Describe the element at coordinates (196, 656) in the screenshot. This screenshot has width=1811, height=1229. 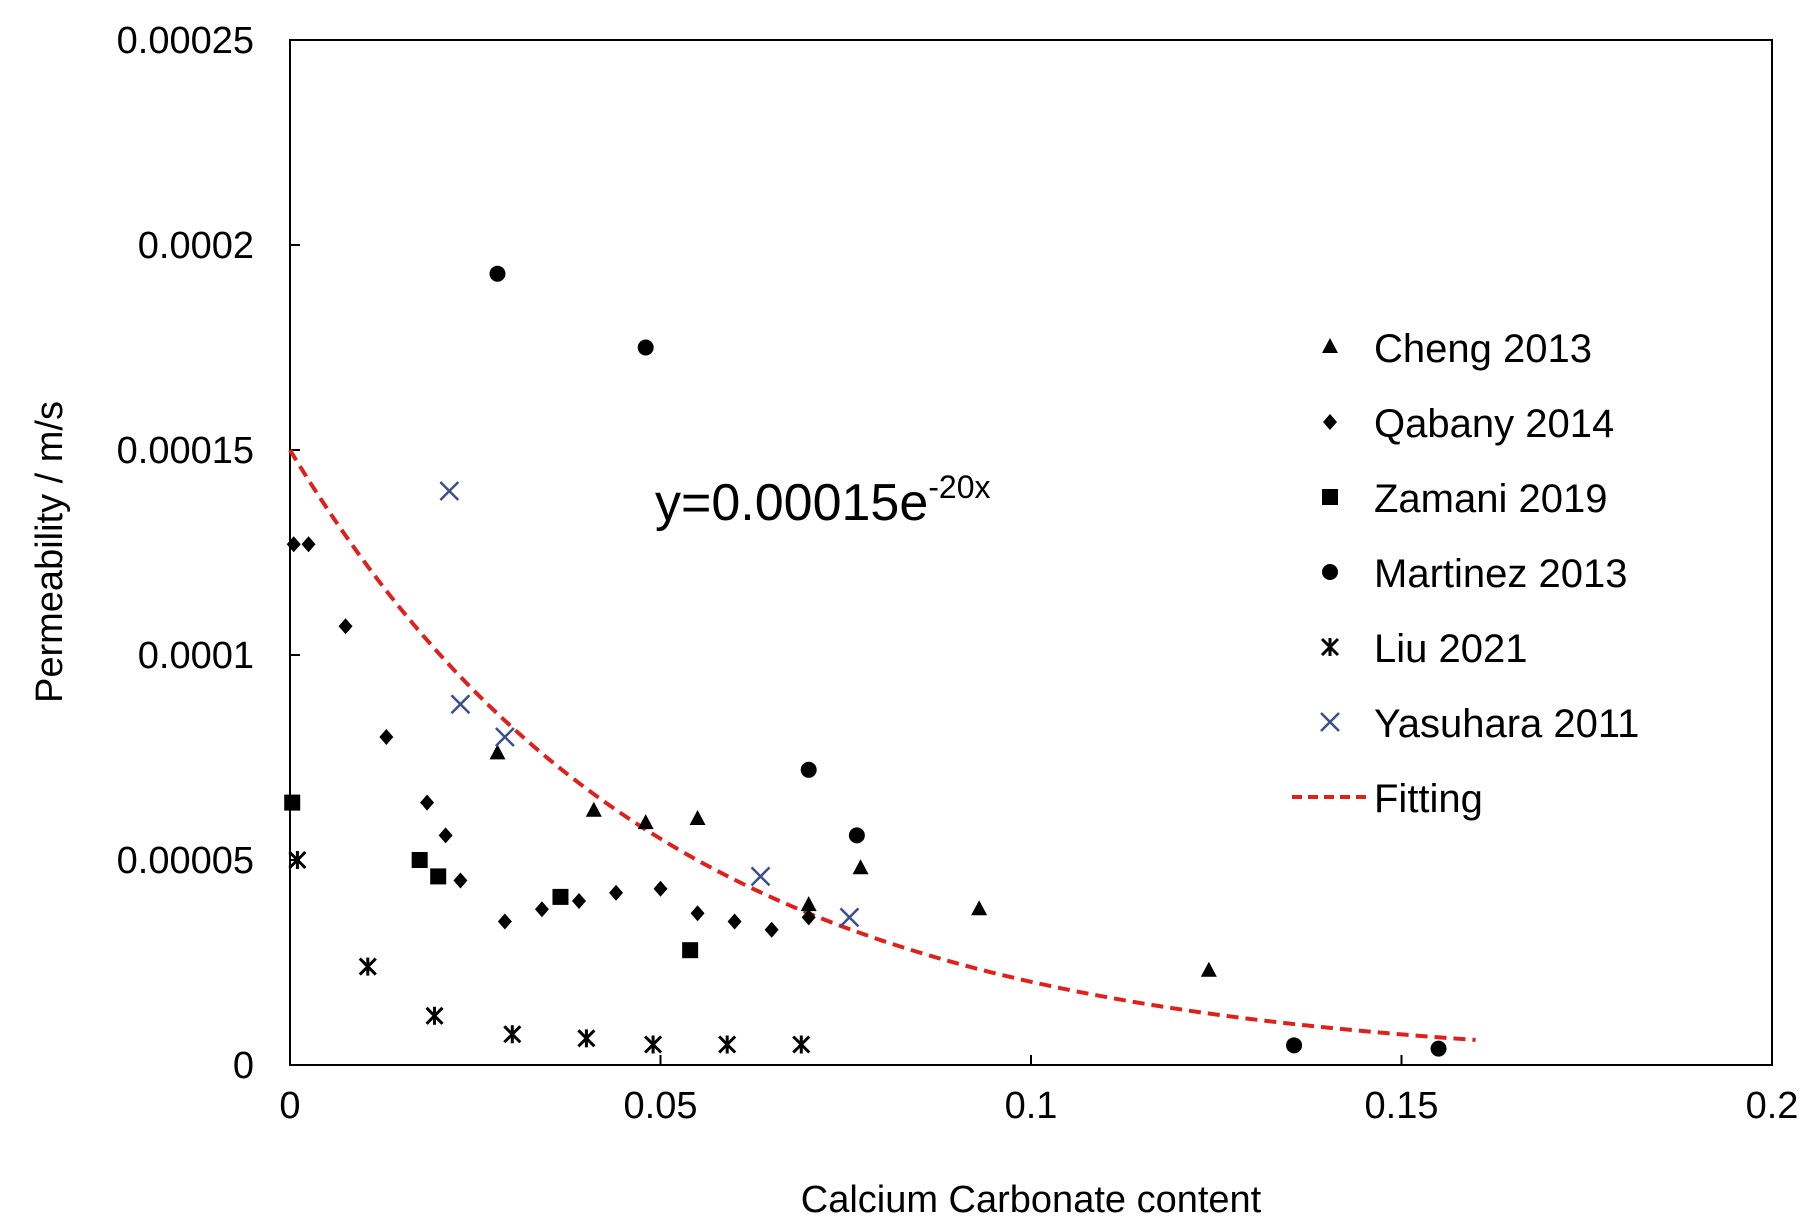
I see `y-tick-label: 0.0001` at that location.